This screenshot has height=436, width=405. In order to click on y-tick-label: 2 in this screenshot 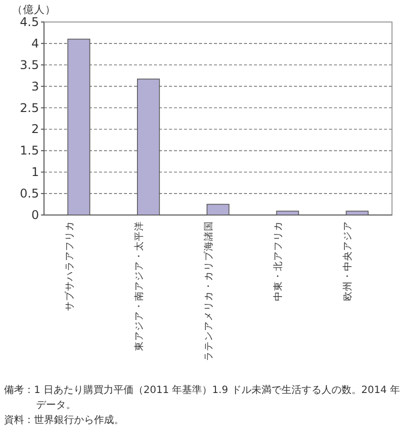, I will do `click(35, 129)`.